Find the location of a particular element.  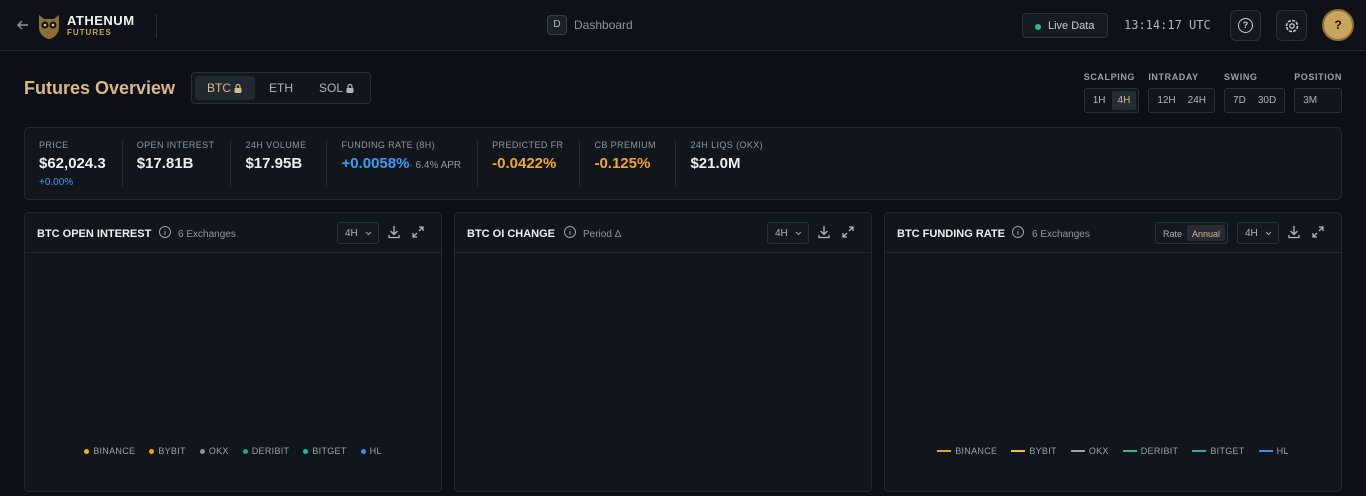

timeframe-option: 7D is located at coordinates (1239, 100).